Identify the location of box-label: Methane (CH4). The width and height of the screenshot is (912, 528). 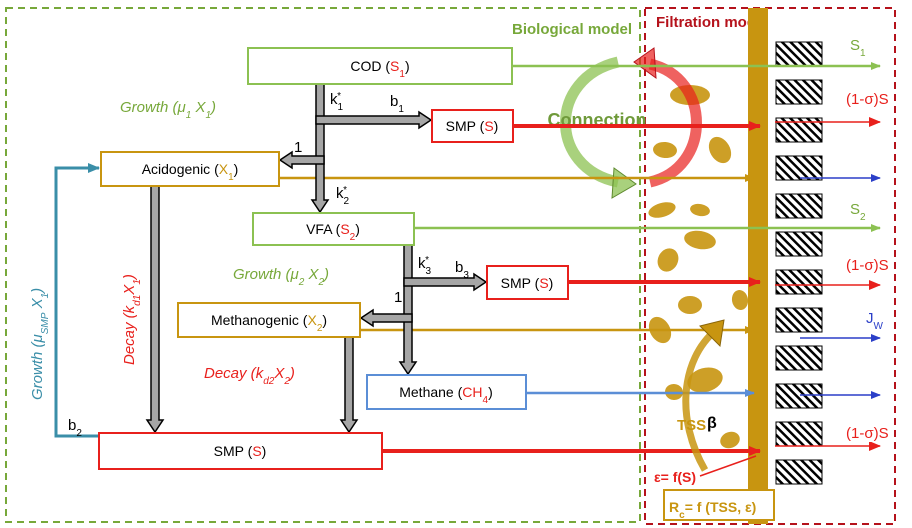
(446, 395).